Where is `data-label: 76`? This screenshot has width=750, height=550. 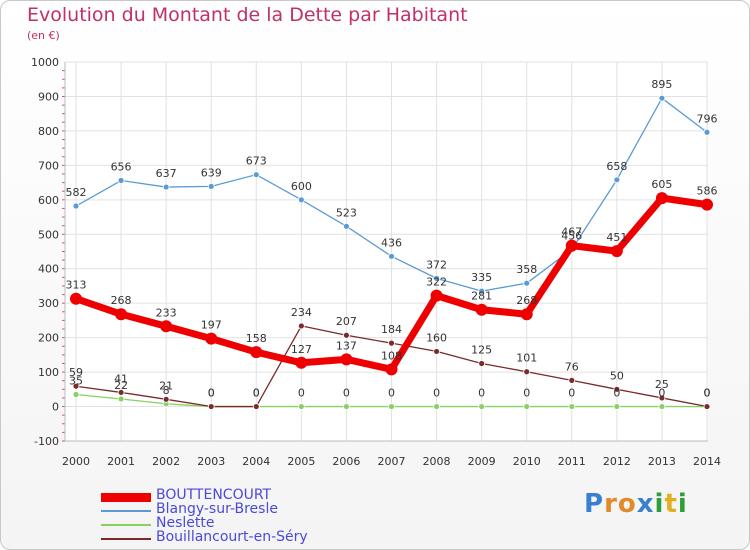 data-label: 76 is located at coordinates (572, 366).